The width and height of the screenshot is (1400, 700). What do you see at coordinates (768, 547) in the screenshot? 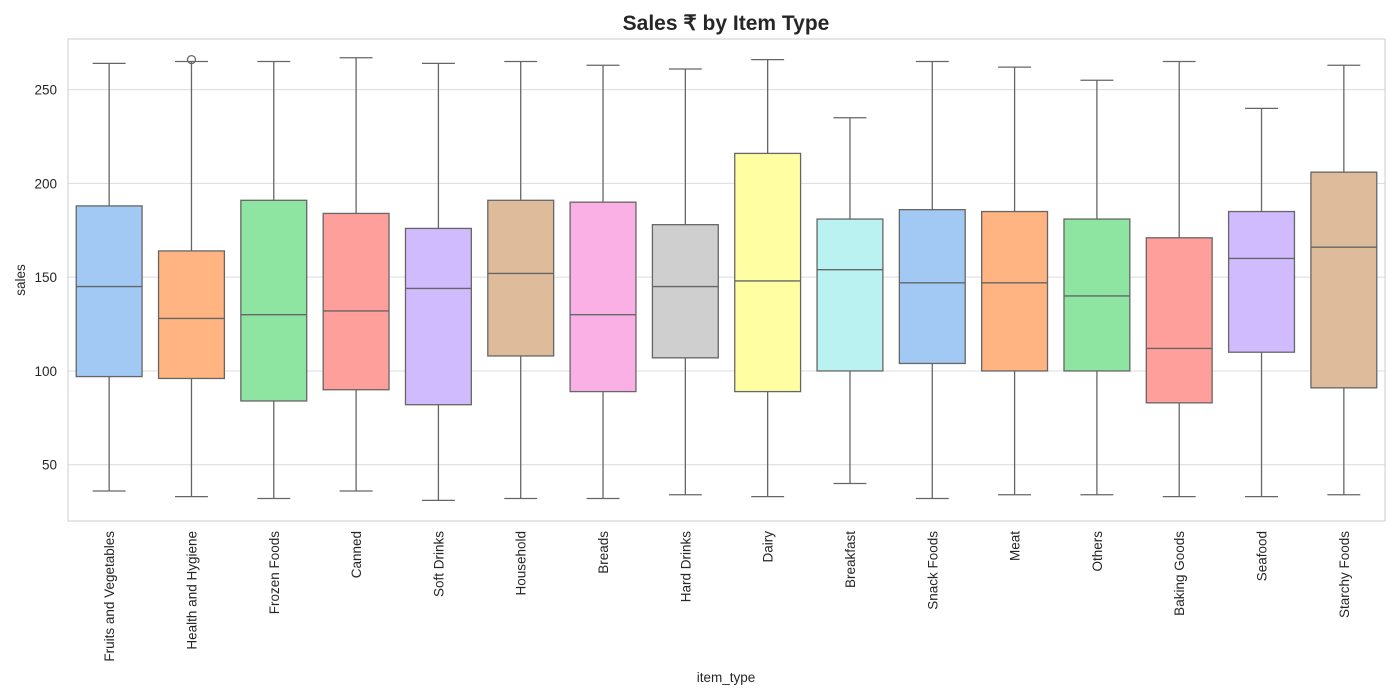
I see `x-tick-label: Dairy` at bounding box center [768, 547].